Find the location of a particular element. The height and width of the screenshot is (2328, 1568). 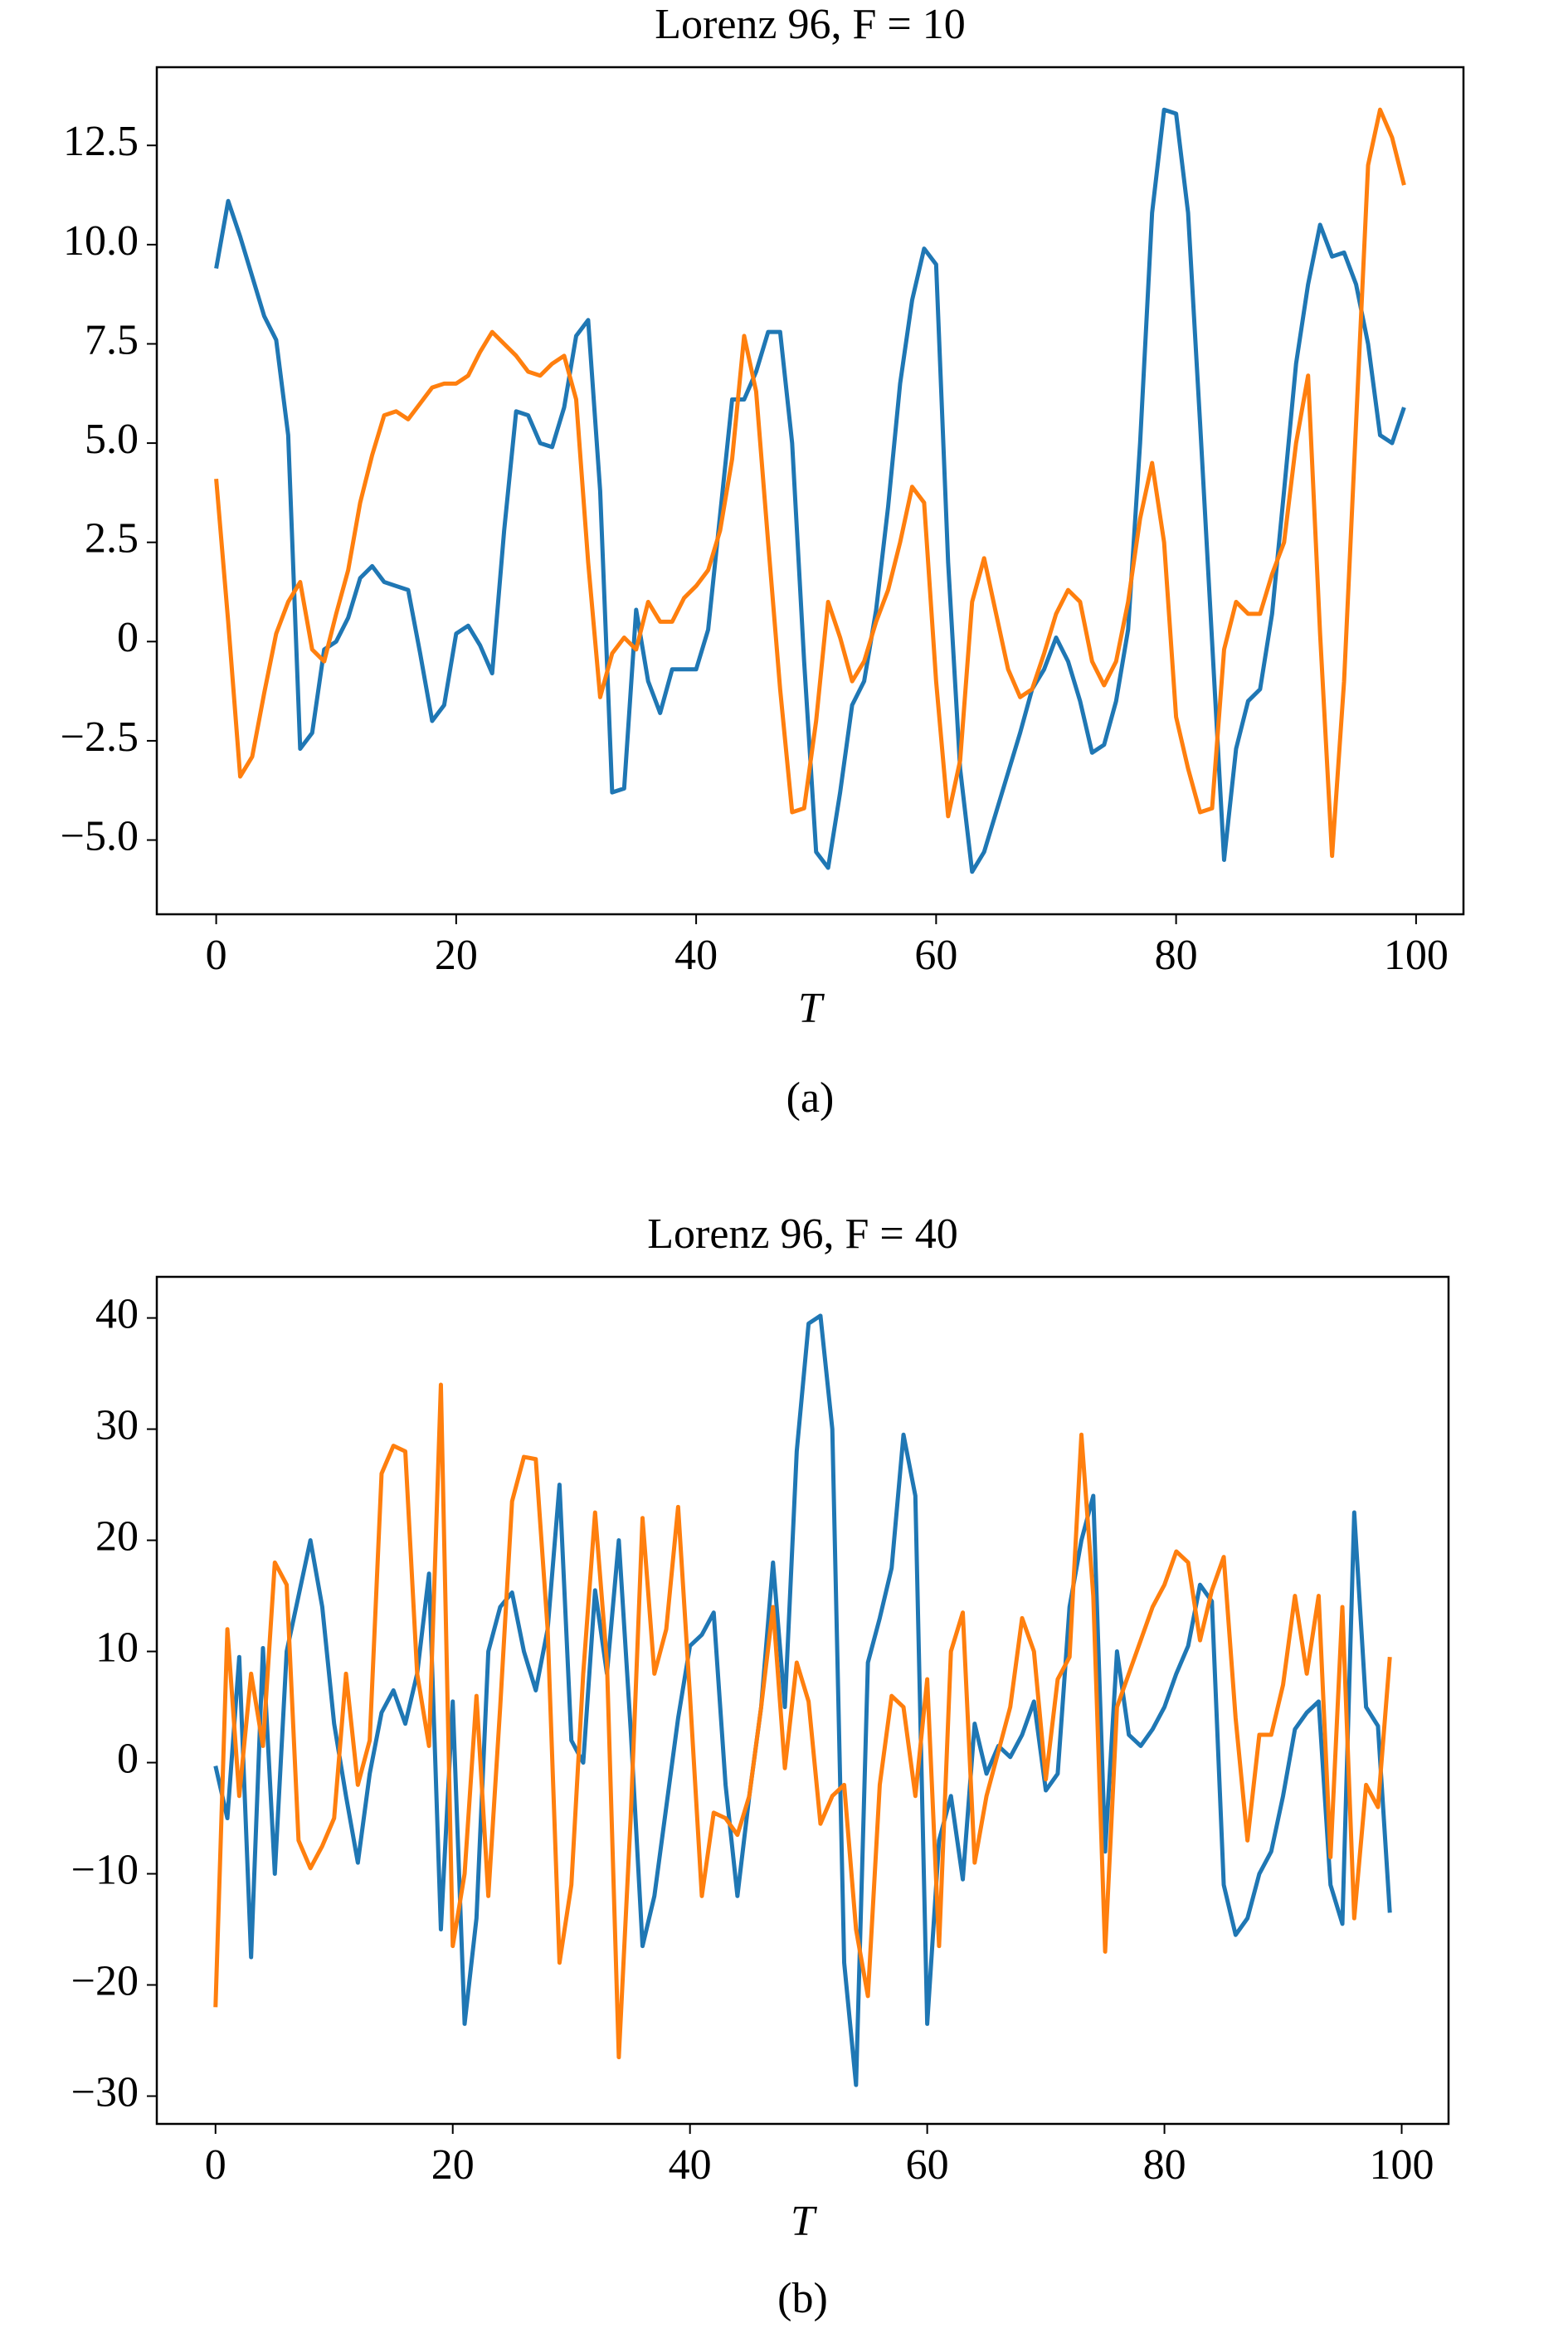

y-tick-label: 7.5 is located at coordinates (112, 339).